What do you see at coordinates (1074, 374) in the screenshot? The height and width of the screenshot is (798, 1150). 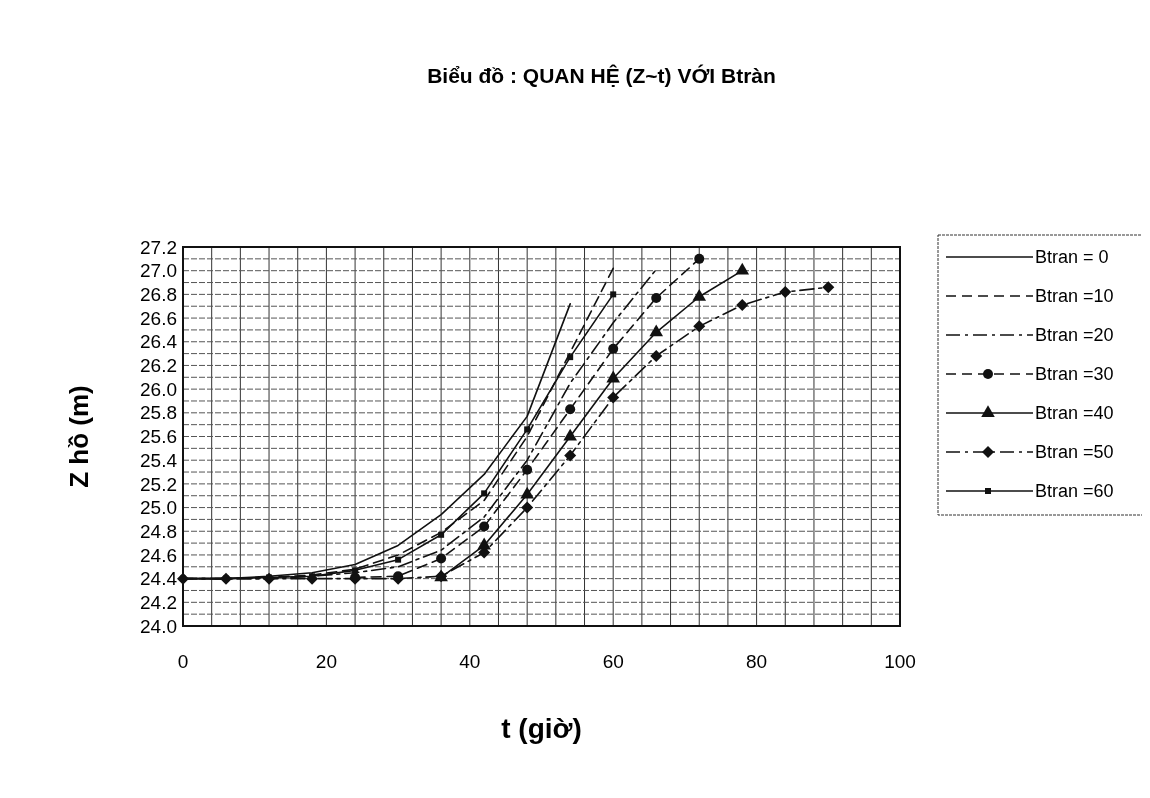 I see `legend-label: Btran =30` at bounding box center [1074, 374].